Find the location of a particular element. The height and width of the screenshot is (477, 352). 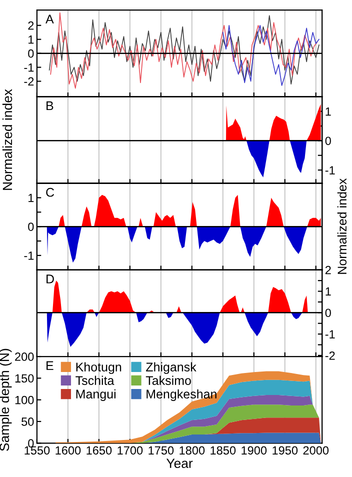

x-tick-label: 1650 is located at coordinates (99, 450).